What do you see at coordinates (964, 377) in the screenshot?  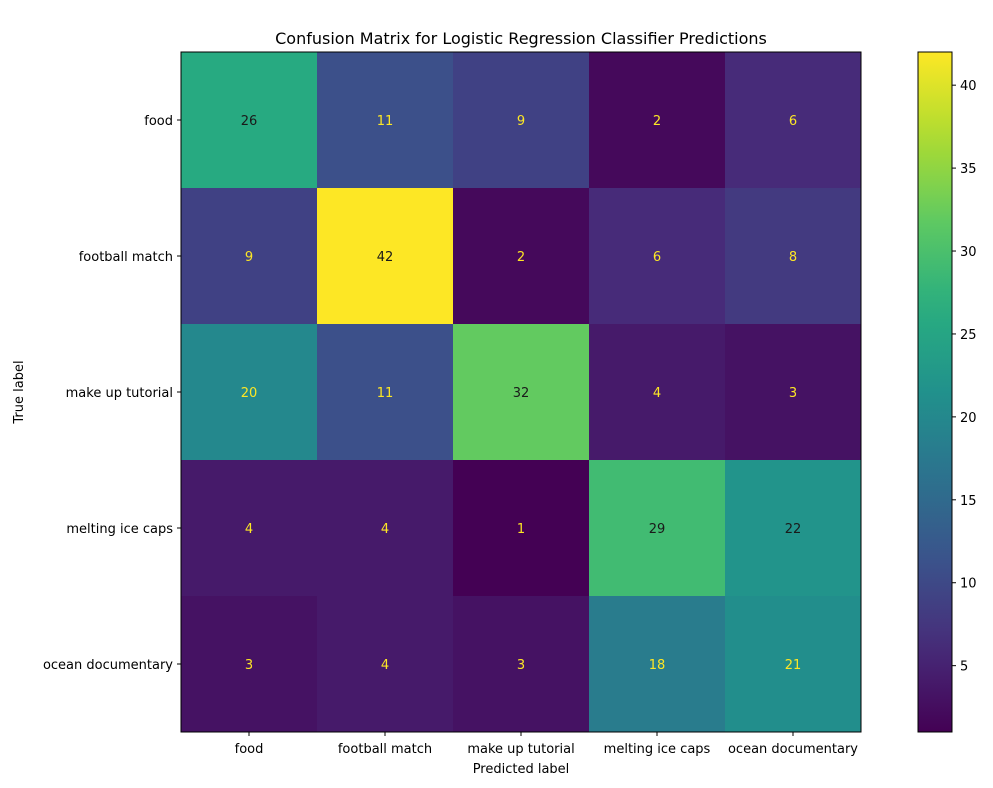 I see `colorbar-ticks: 5 10 15 20 25 30 35 40` at bounding box center [964, 377].